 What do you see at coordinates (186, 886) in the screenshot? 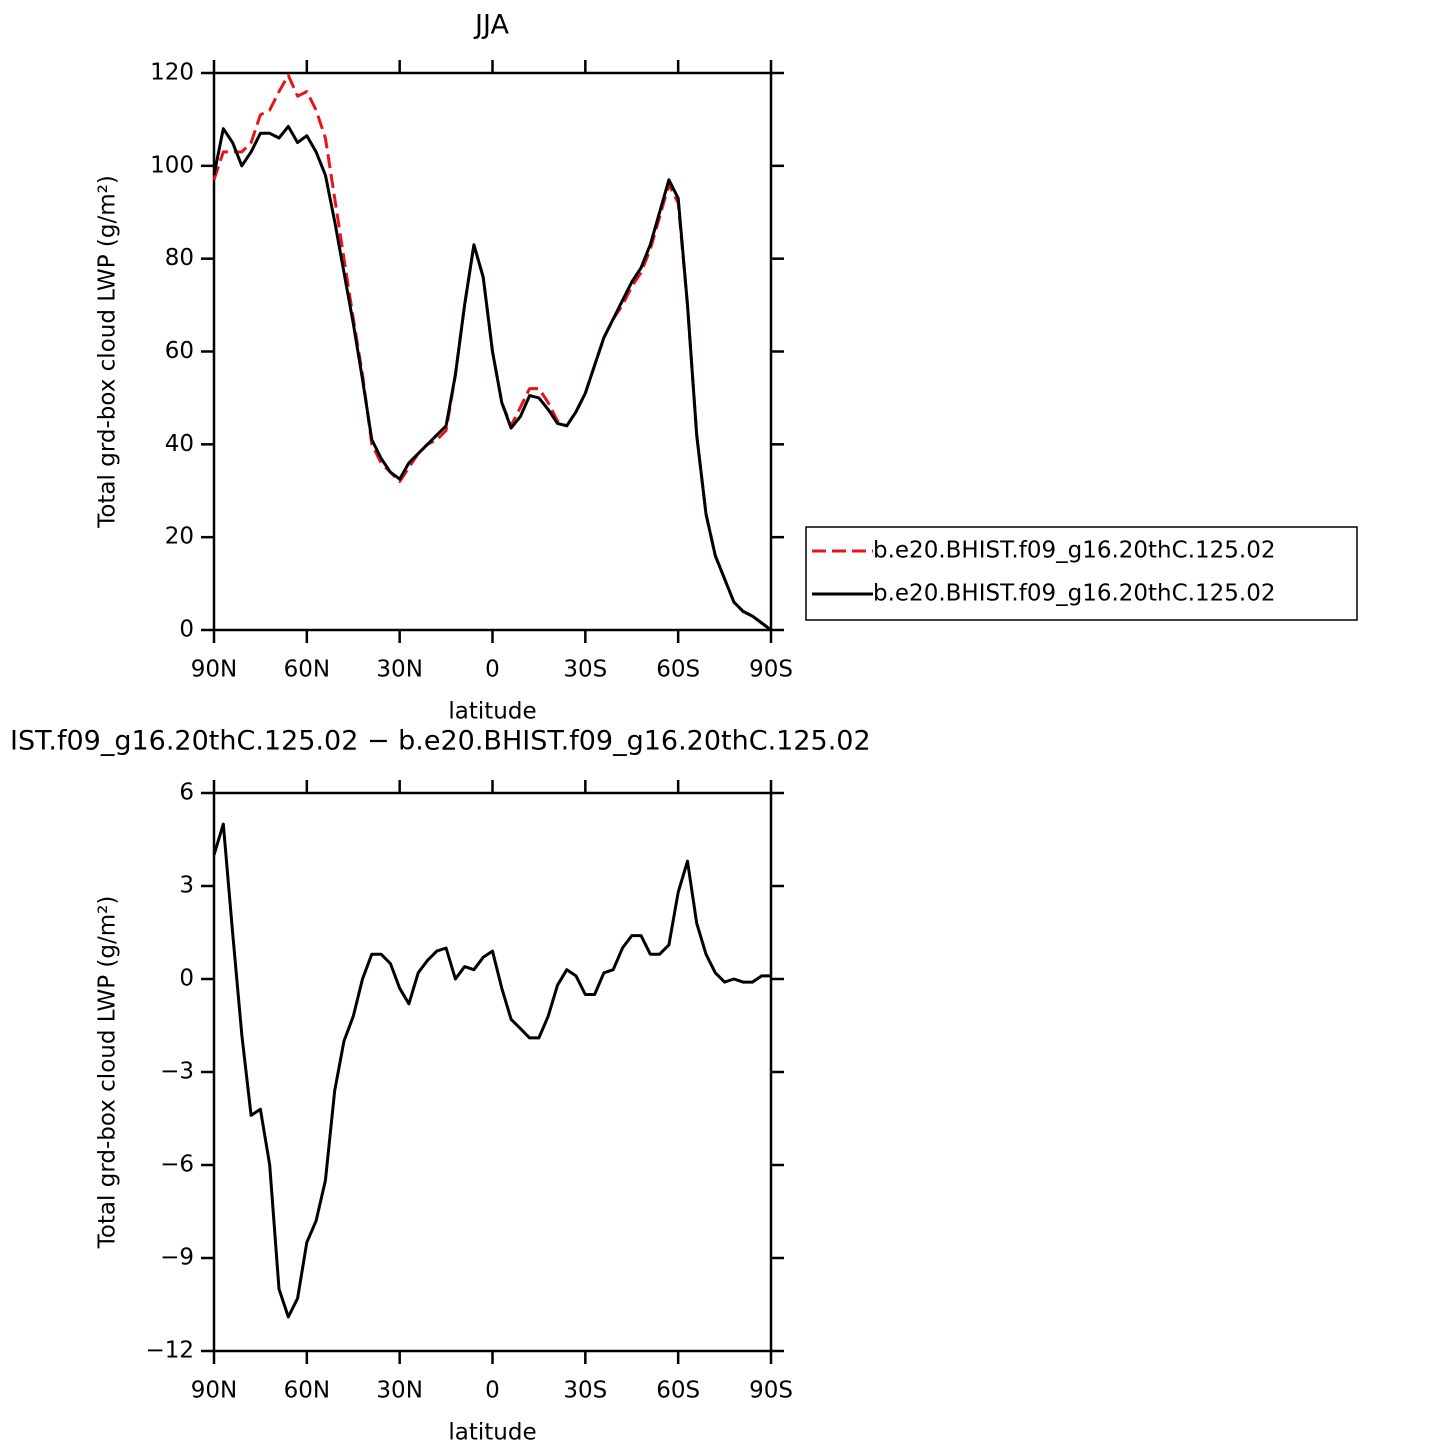
I see `y-tick-label: 3` at bounding box center [186, 886].